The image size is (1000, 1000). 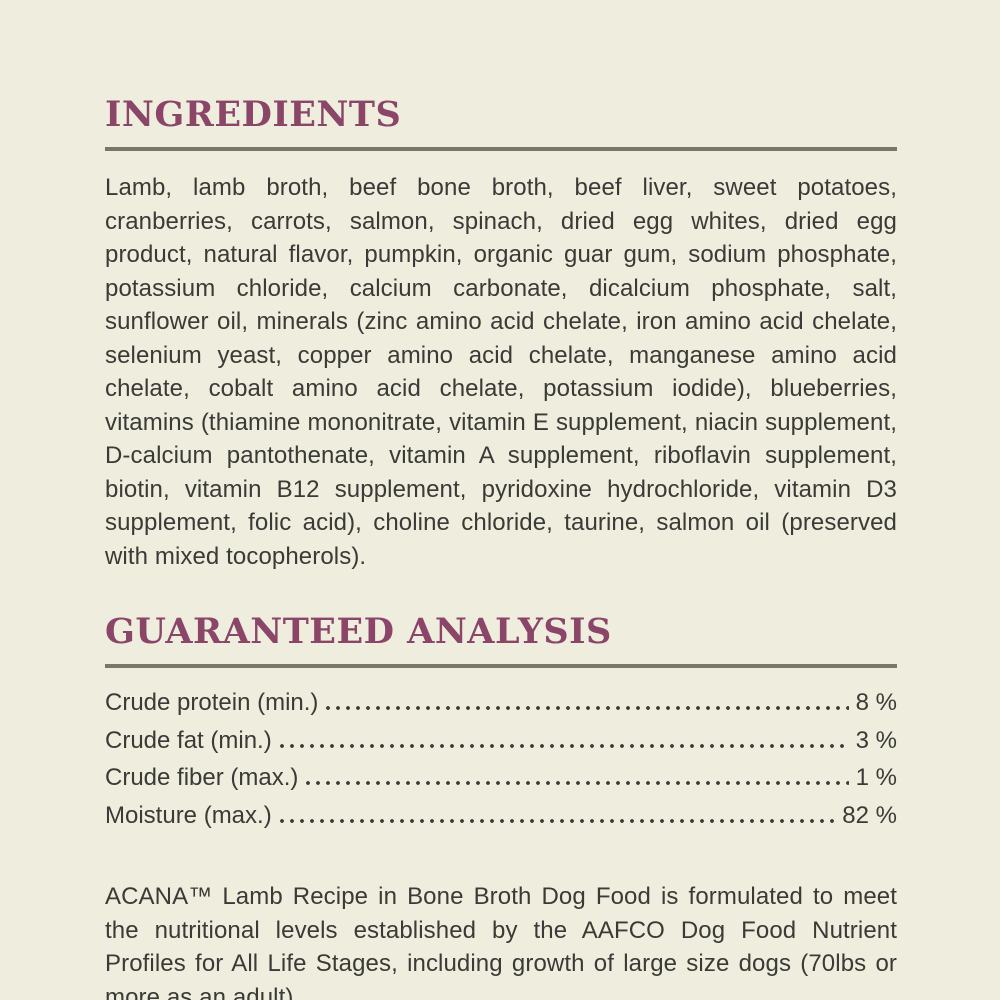 I want to click on analysis-row-value: 8 %, so click(x=876, y=702).